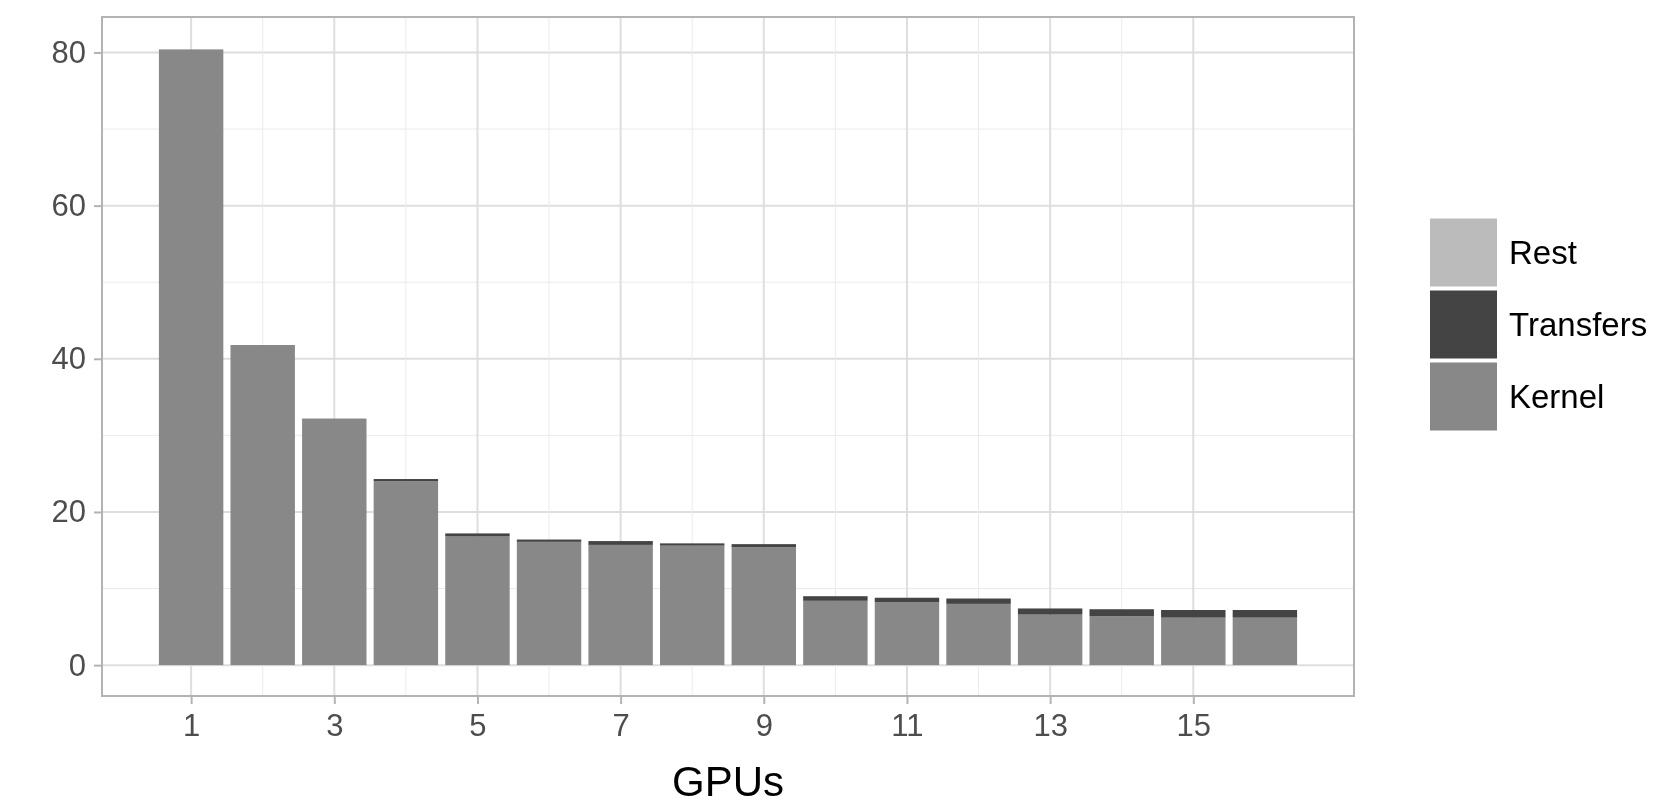 Image resolution: width=1675 pixels, height=810 pixels. What do you see at coordinates (1050, 726) in the screenshot?
I see `x-tick-label: 13` at bounding box center [1050, 726].